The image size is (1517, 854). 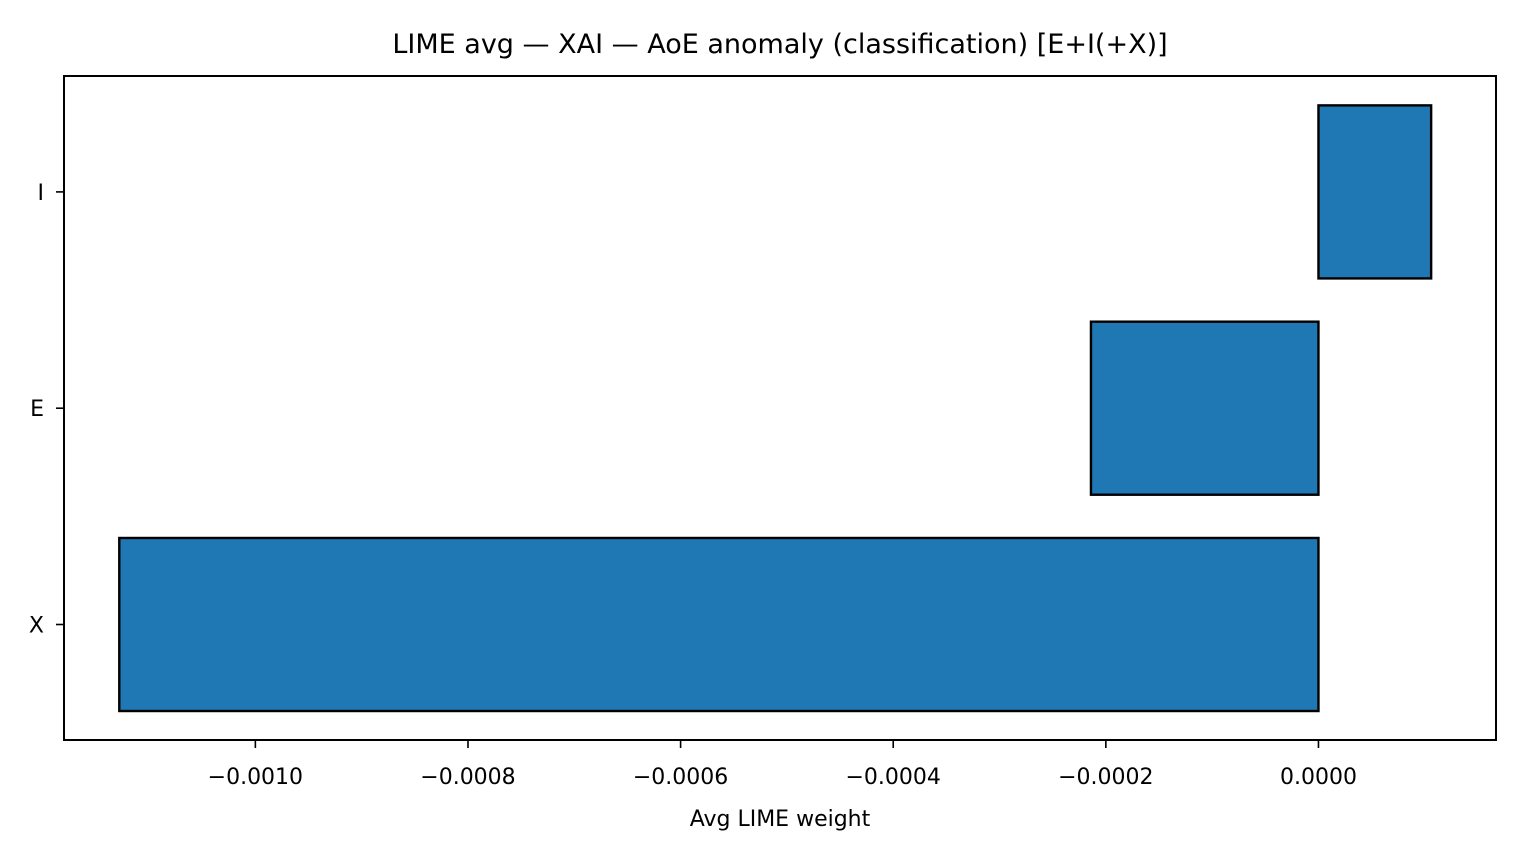 What do you see at coordinates (893, 777) in the screenshot?
I see `x-tick-label: −0.0004` at bounding box center [893, 777].